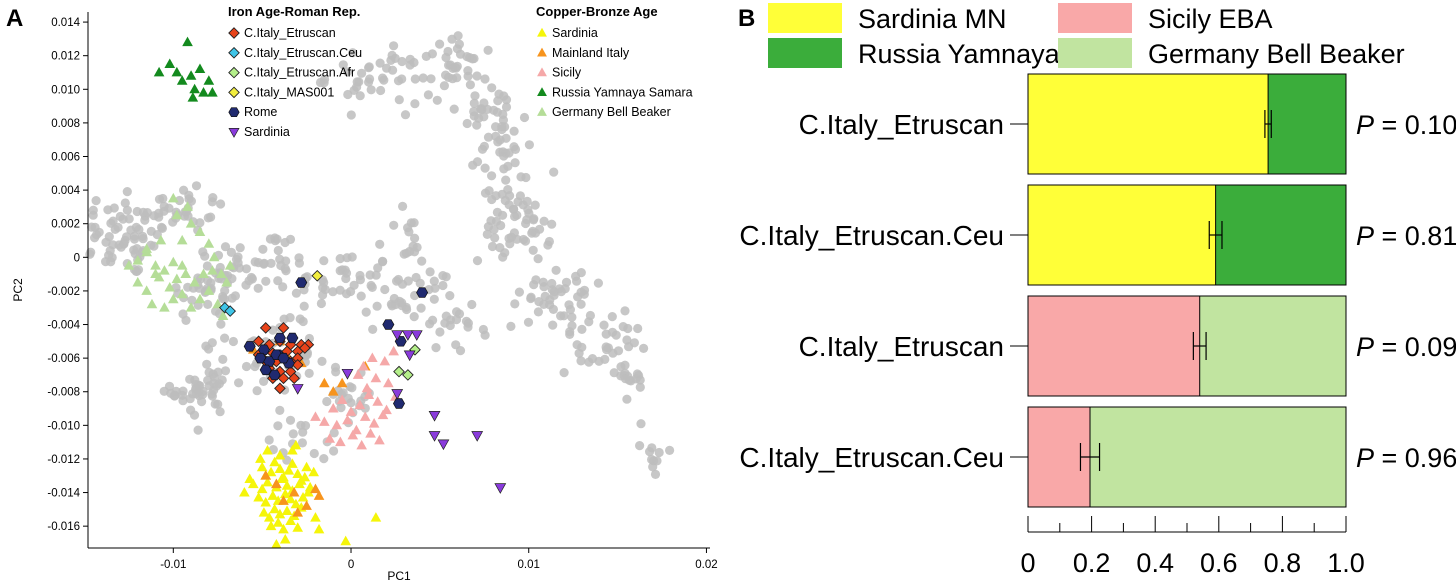  What do you see at coordinates (65, 57) in the screenshot?
I see `y-tick-label: 0.012` at bounding box center [65, 57].